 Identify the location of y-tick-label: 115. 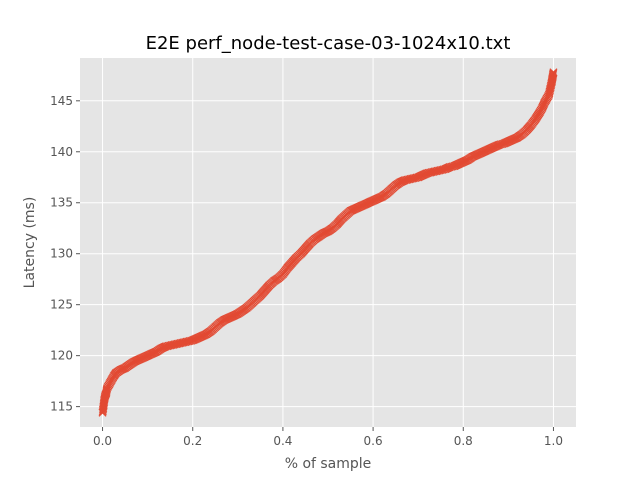
(61, 407).